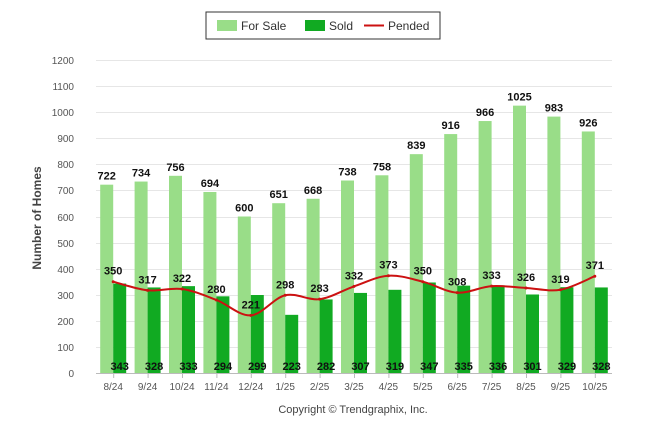  I want to click on y-tick-label: 1100, so click(63, 87).